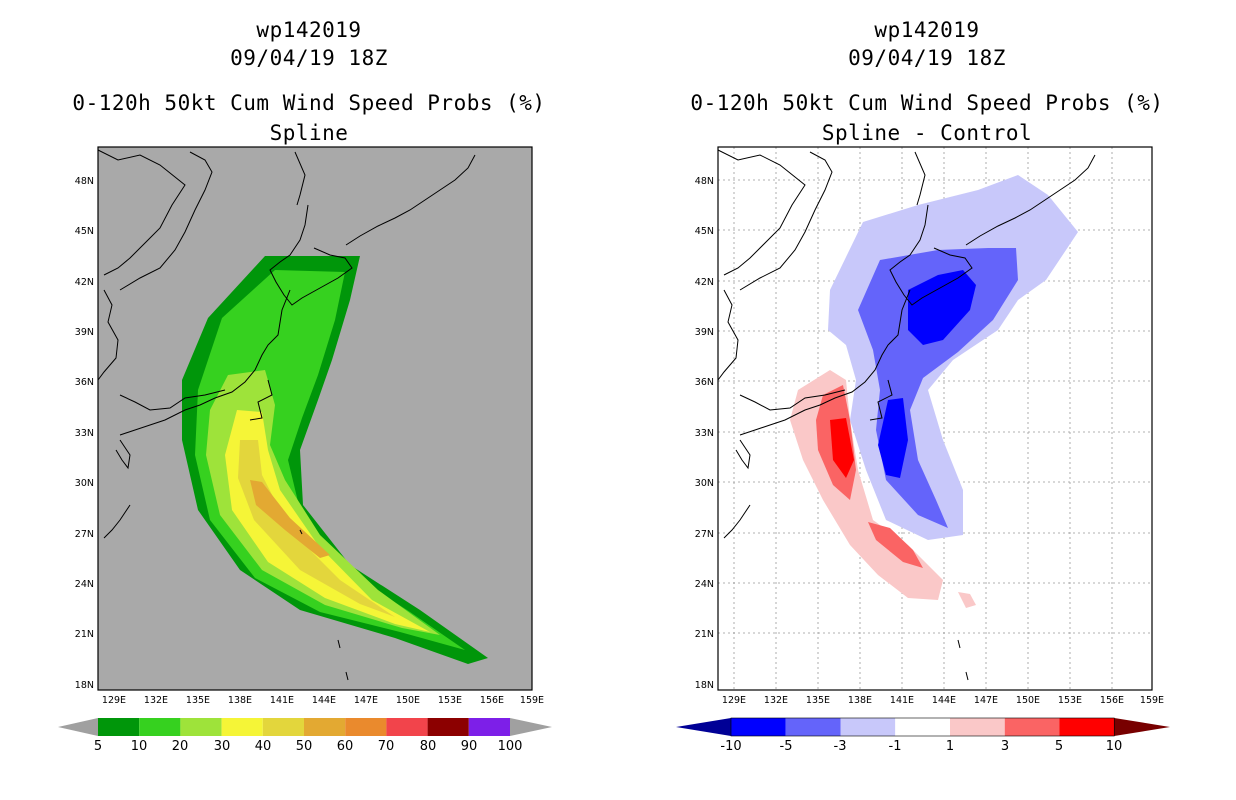 Image resolution: width=1236 pixels, height=800 pixels. What do you see at coordinates (386, 746) in the screenshot?
I see `colorbar-label: 70` at bounding box center [386, 746].